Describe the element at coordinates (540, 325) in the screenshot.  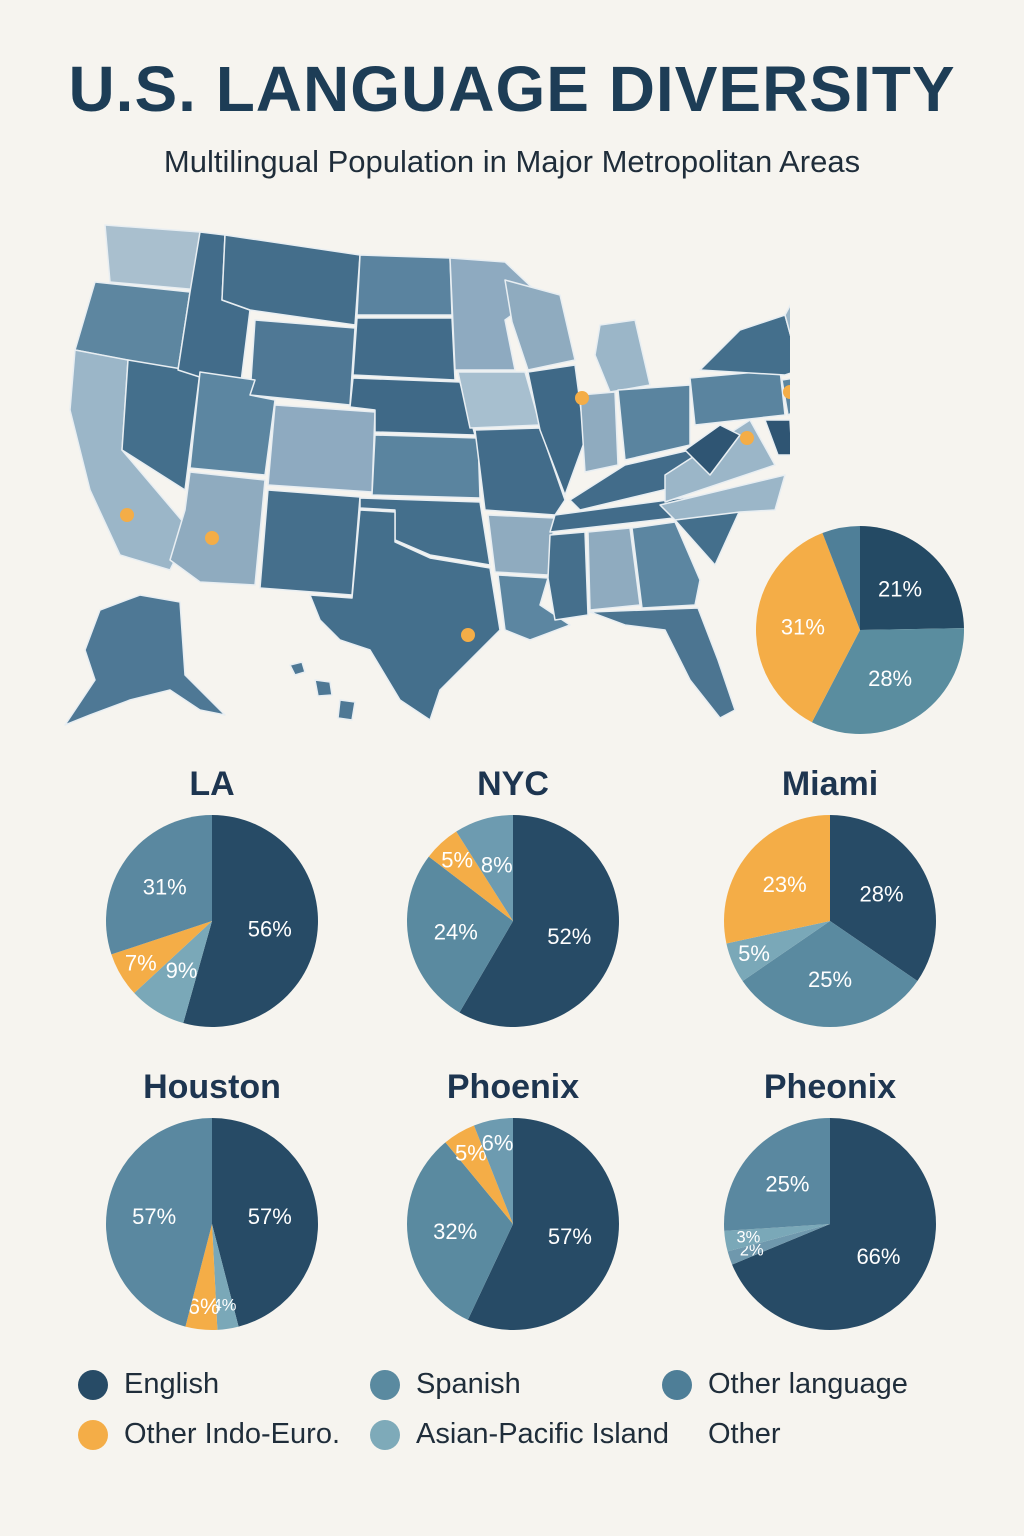
I see `map-state-wisconsin` at that location.